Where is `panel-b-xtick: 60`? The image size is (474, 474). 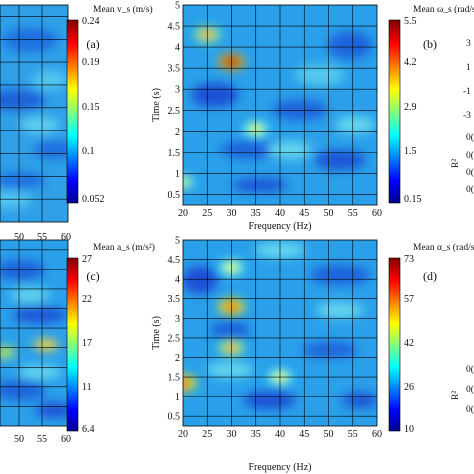
panel-b-xtick: 60 is located at coordinates (377, 213).